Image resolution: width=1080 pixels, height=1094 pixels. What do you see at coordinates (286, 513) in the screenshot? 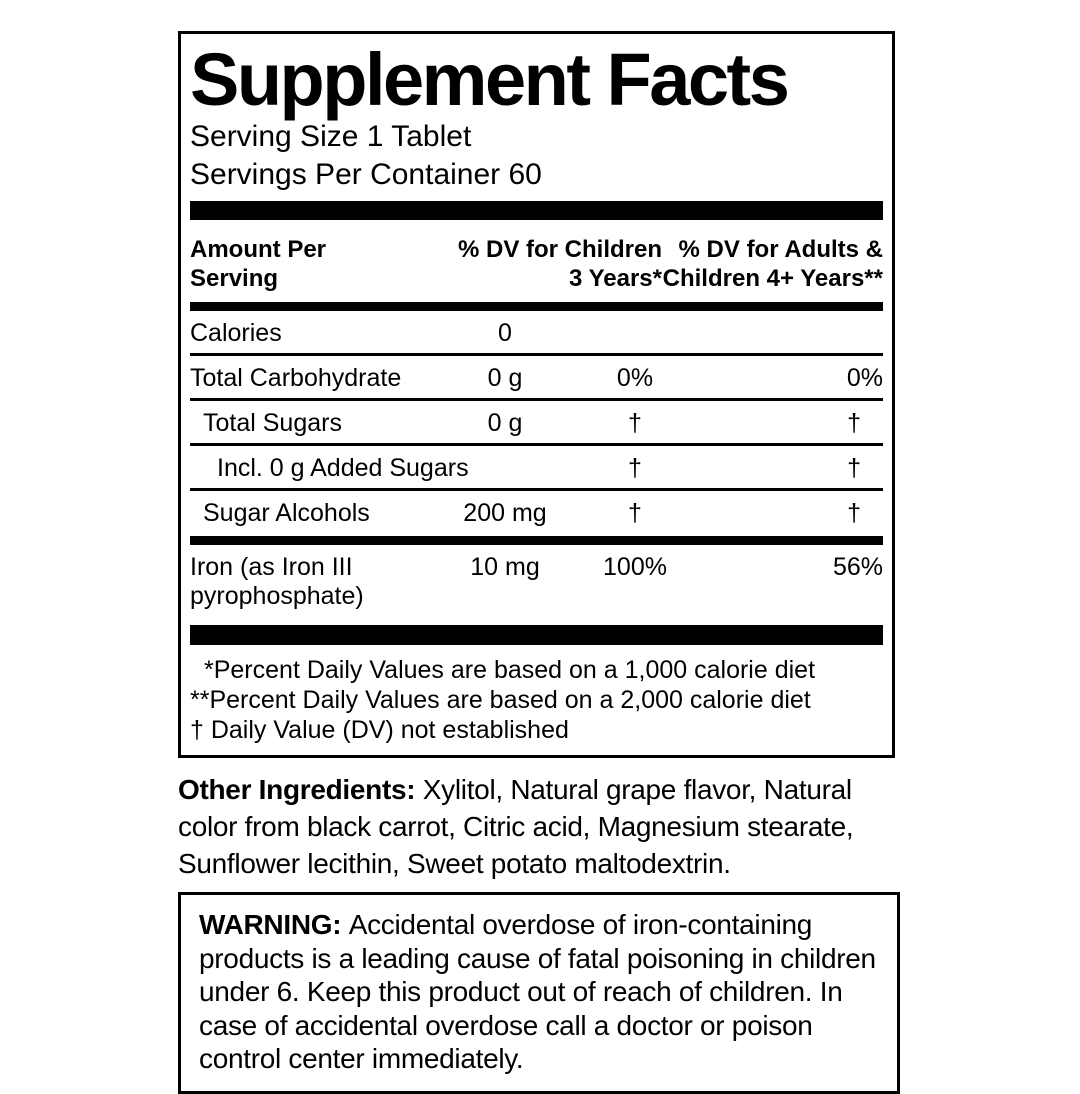
I see `nutrient-name: Sugar Alcohols` at bounding box center [286, 513].